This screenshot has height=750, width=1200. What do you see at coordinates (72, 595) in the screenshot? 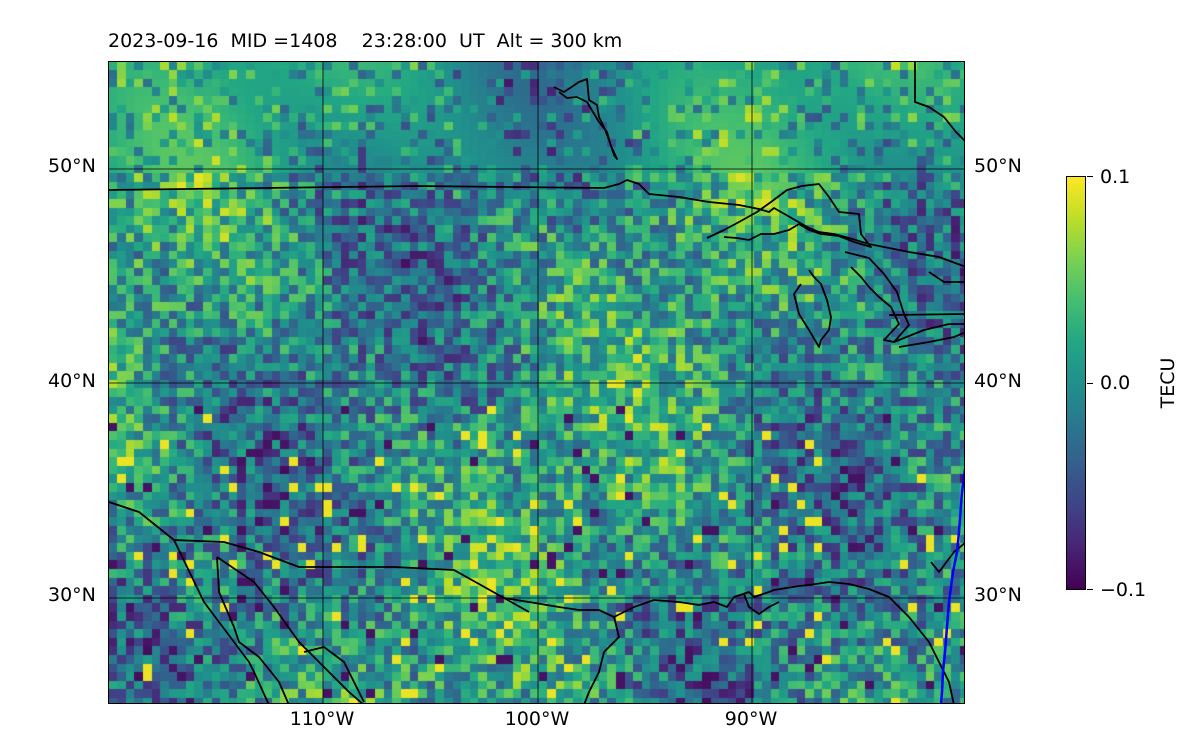
I see `lat-label-left-30n: 30°N` at bounding box center [72, 595].